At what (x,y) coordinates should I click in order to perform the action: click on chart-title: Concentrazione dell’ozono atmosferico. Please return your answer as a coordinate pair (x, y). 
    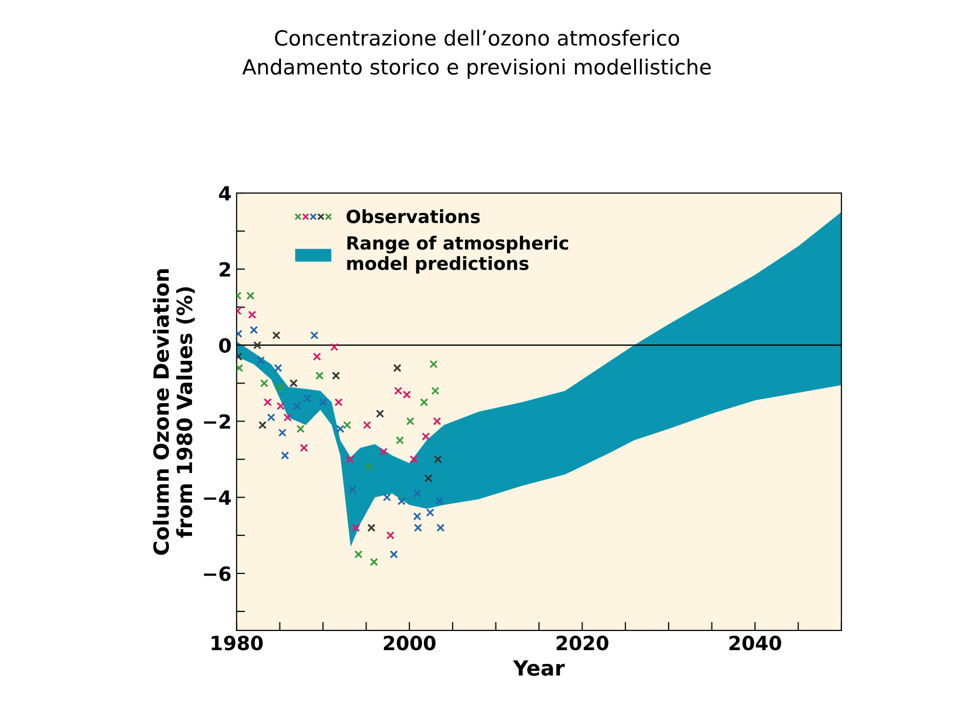
    Looking at the image, I should click on (477, 38).